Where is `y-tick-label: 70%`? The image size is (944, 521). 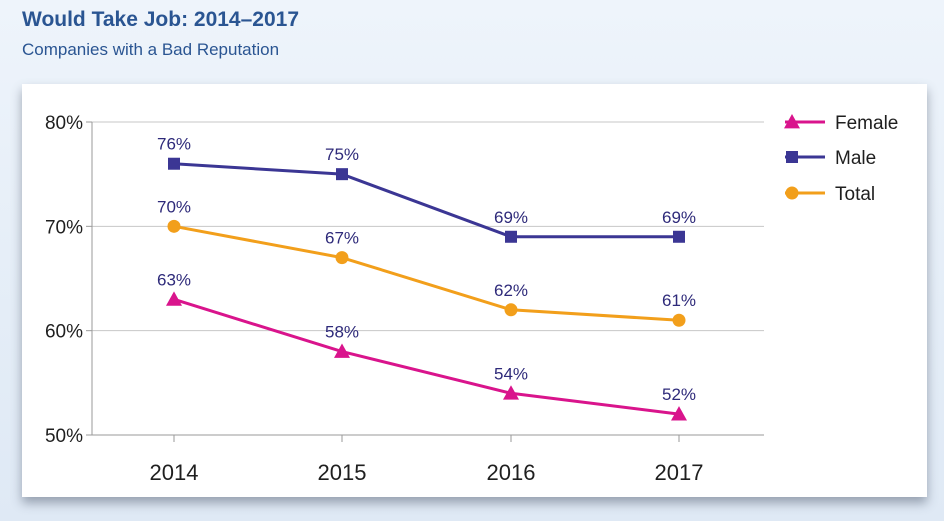 y-tick-label: 70% is located at coordinates (64, 227).